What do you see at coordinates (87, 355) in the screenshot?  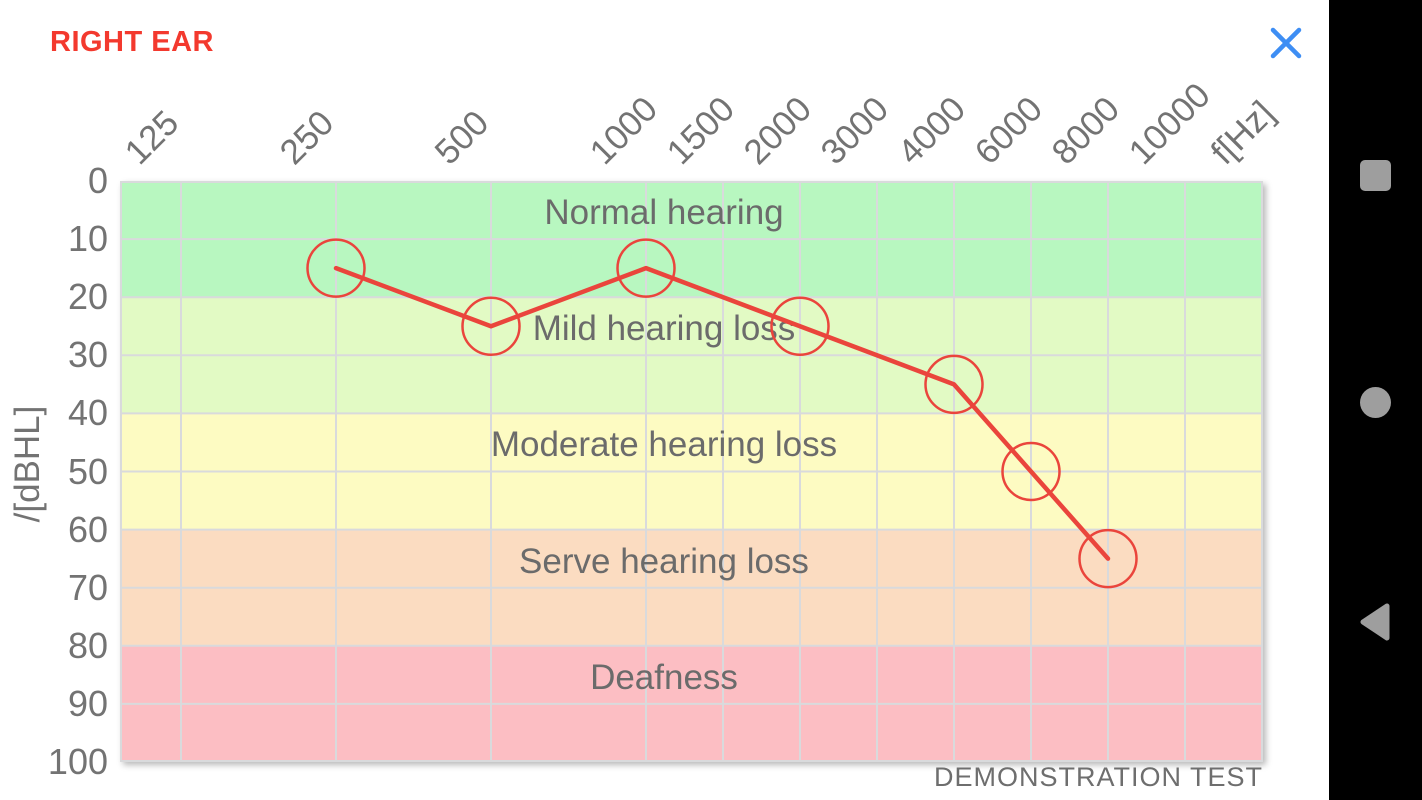 I see `y-tick-label: 30` at bounding box center [87, 355].